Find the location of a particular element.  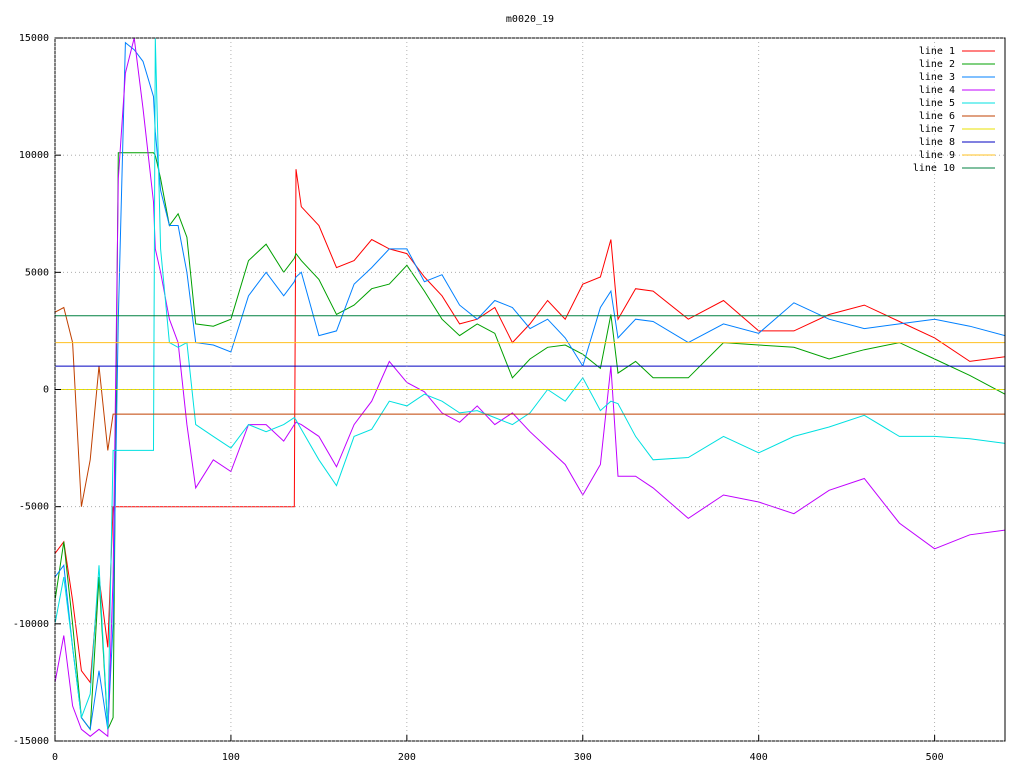

legend-label: line 5 is located at coordinates (937, 103).